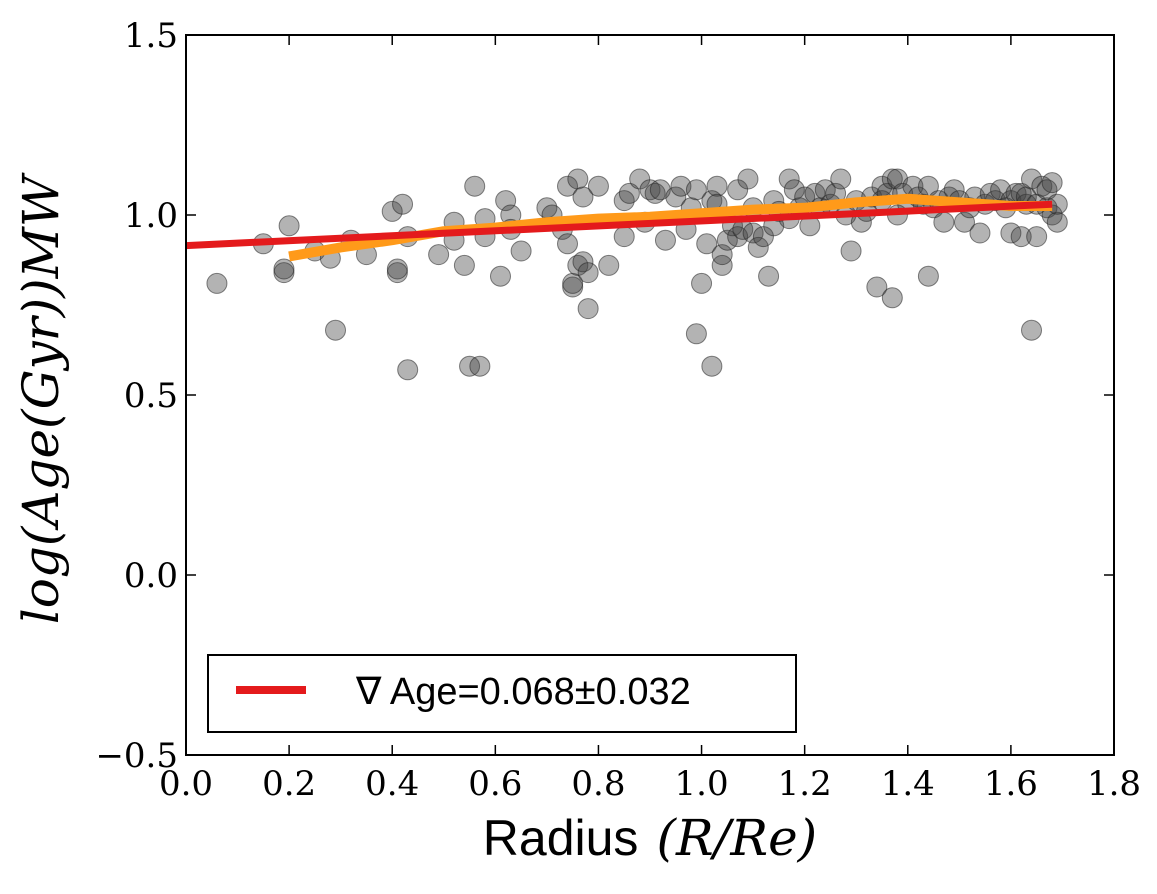 Image resolution: width=1157 pixels, height=894 pixels. What do you see at coordinates (598, 784) in the screenshot?
I see `x-tick-label-4: 0.8` at bounding box center [598, 784].